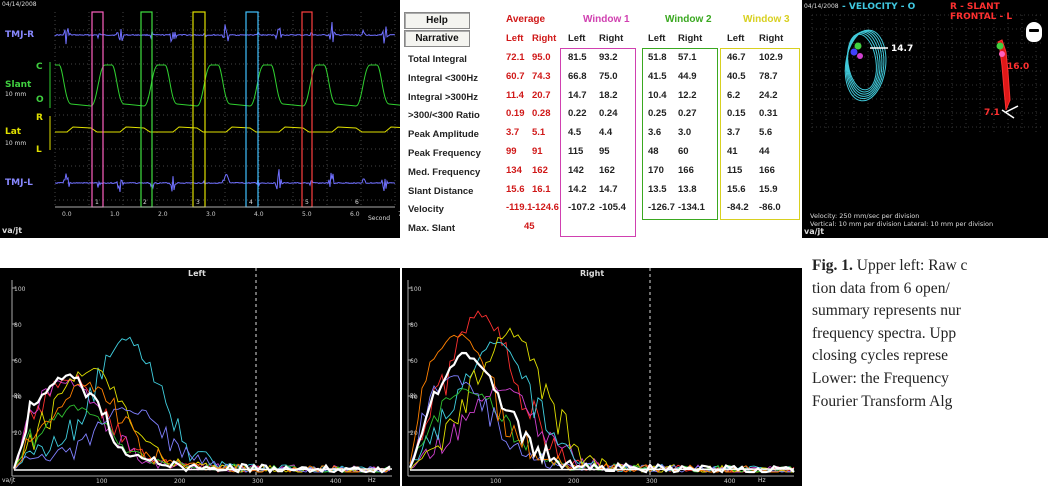 The width and height of the screenshot is (1048, 486). I want to click on cell-w3-left: 15.6, so click(736, 189).